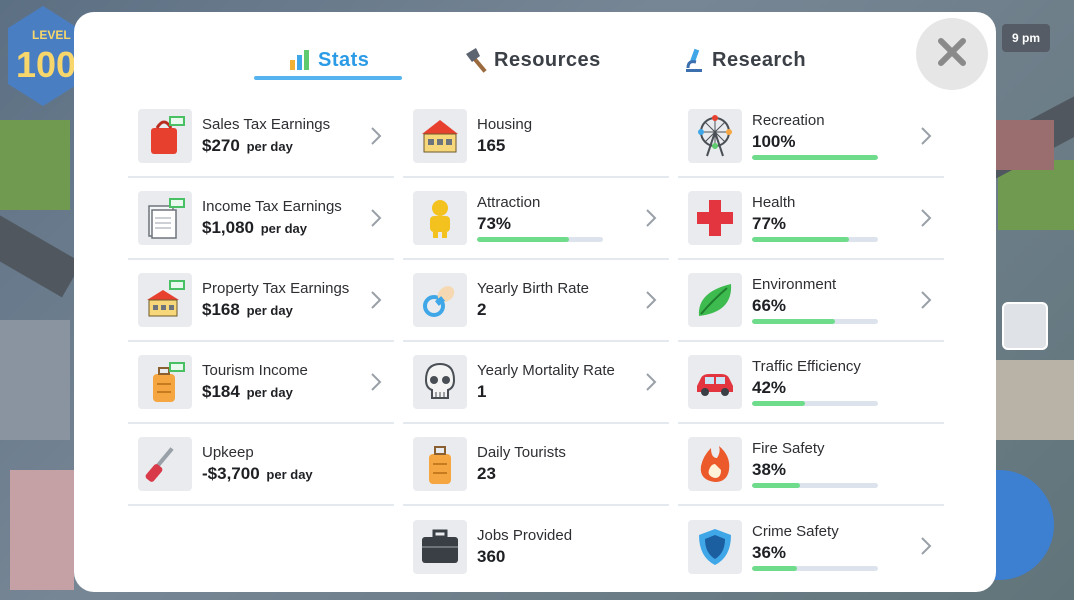 The width and height of the screenshot is (1074, 600). What do you see at coordinates (165, 218) in the screenshot?
I see `document-money-icon` at bounding box center [165, 218].